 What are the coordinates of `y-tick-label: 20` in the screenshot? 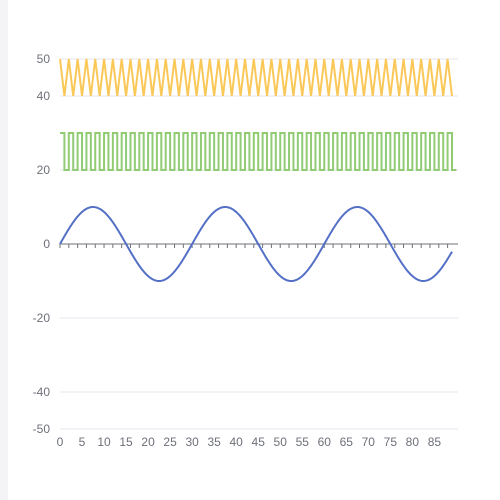 It's located at (44, 170).